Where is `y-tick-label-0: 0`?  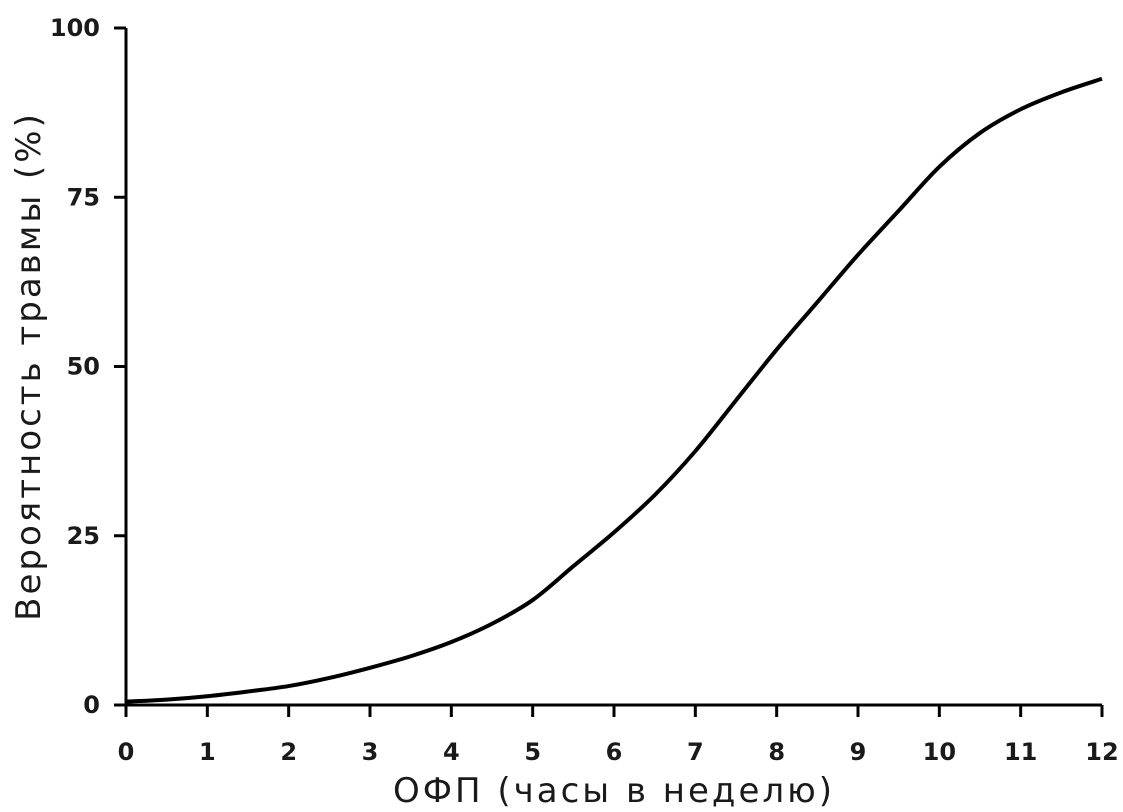
y-tick-label-0: 0 is located at coordinates (91, 705).